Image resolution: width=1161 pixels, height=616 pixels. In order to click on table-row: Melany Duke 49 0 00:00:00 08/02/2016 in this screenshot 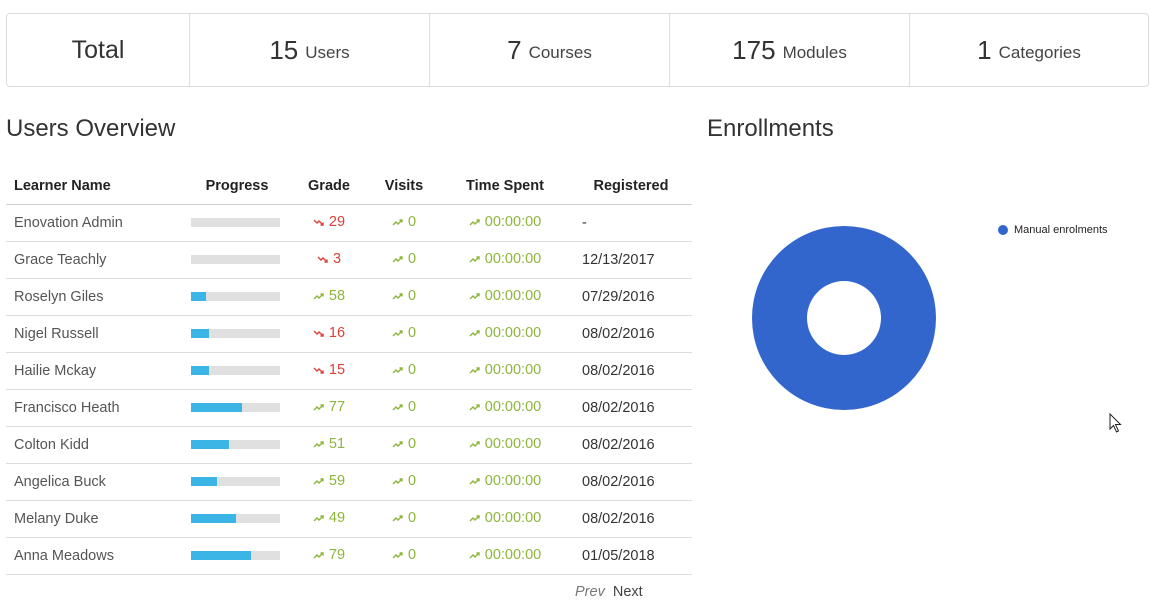, I will do `click(349, 519)`.